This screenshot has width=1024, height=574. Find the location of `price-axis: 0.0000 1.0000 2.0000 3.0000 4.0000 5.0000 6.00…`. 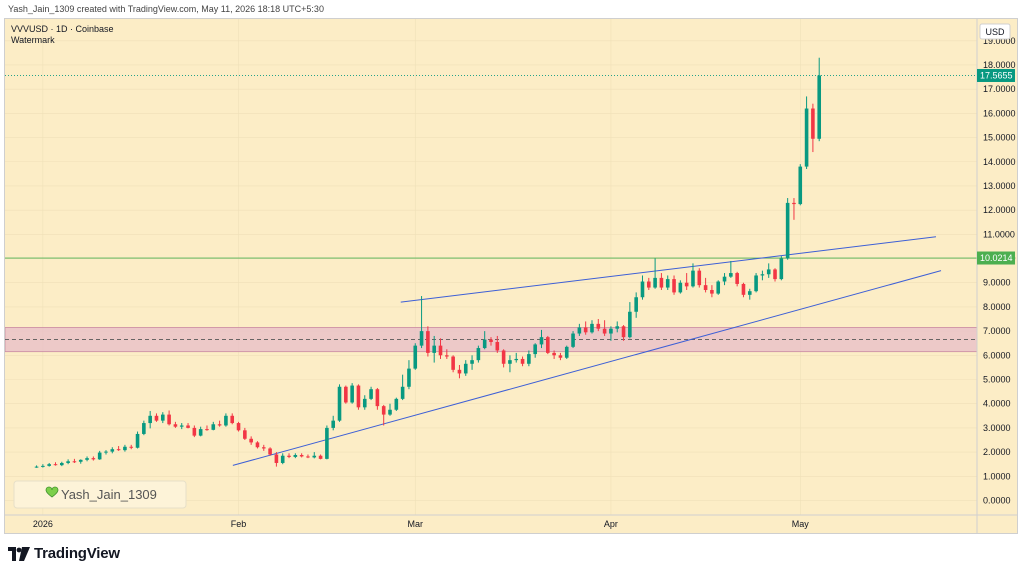

price-axis: 0.0000 1.0000 2.0000 3.0000 4.0000 5.0000 6.00… is located at coordinates (999, 271).